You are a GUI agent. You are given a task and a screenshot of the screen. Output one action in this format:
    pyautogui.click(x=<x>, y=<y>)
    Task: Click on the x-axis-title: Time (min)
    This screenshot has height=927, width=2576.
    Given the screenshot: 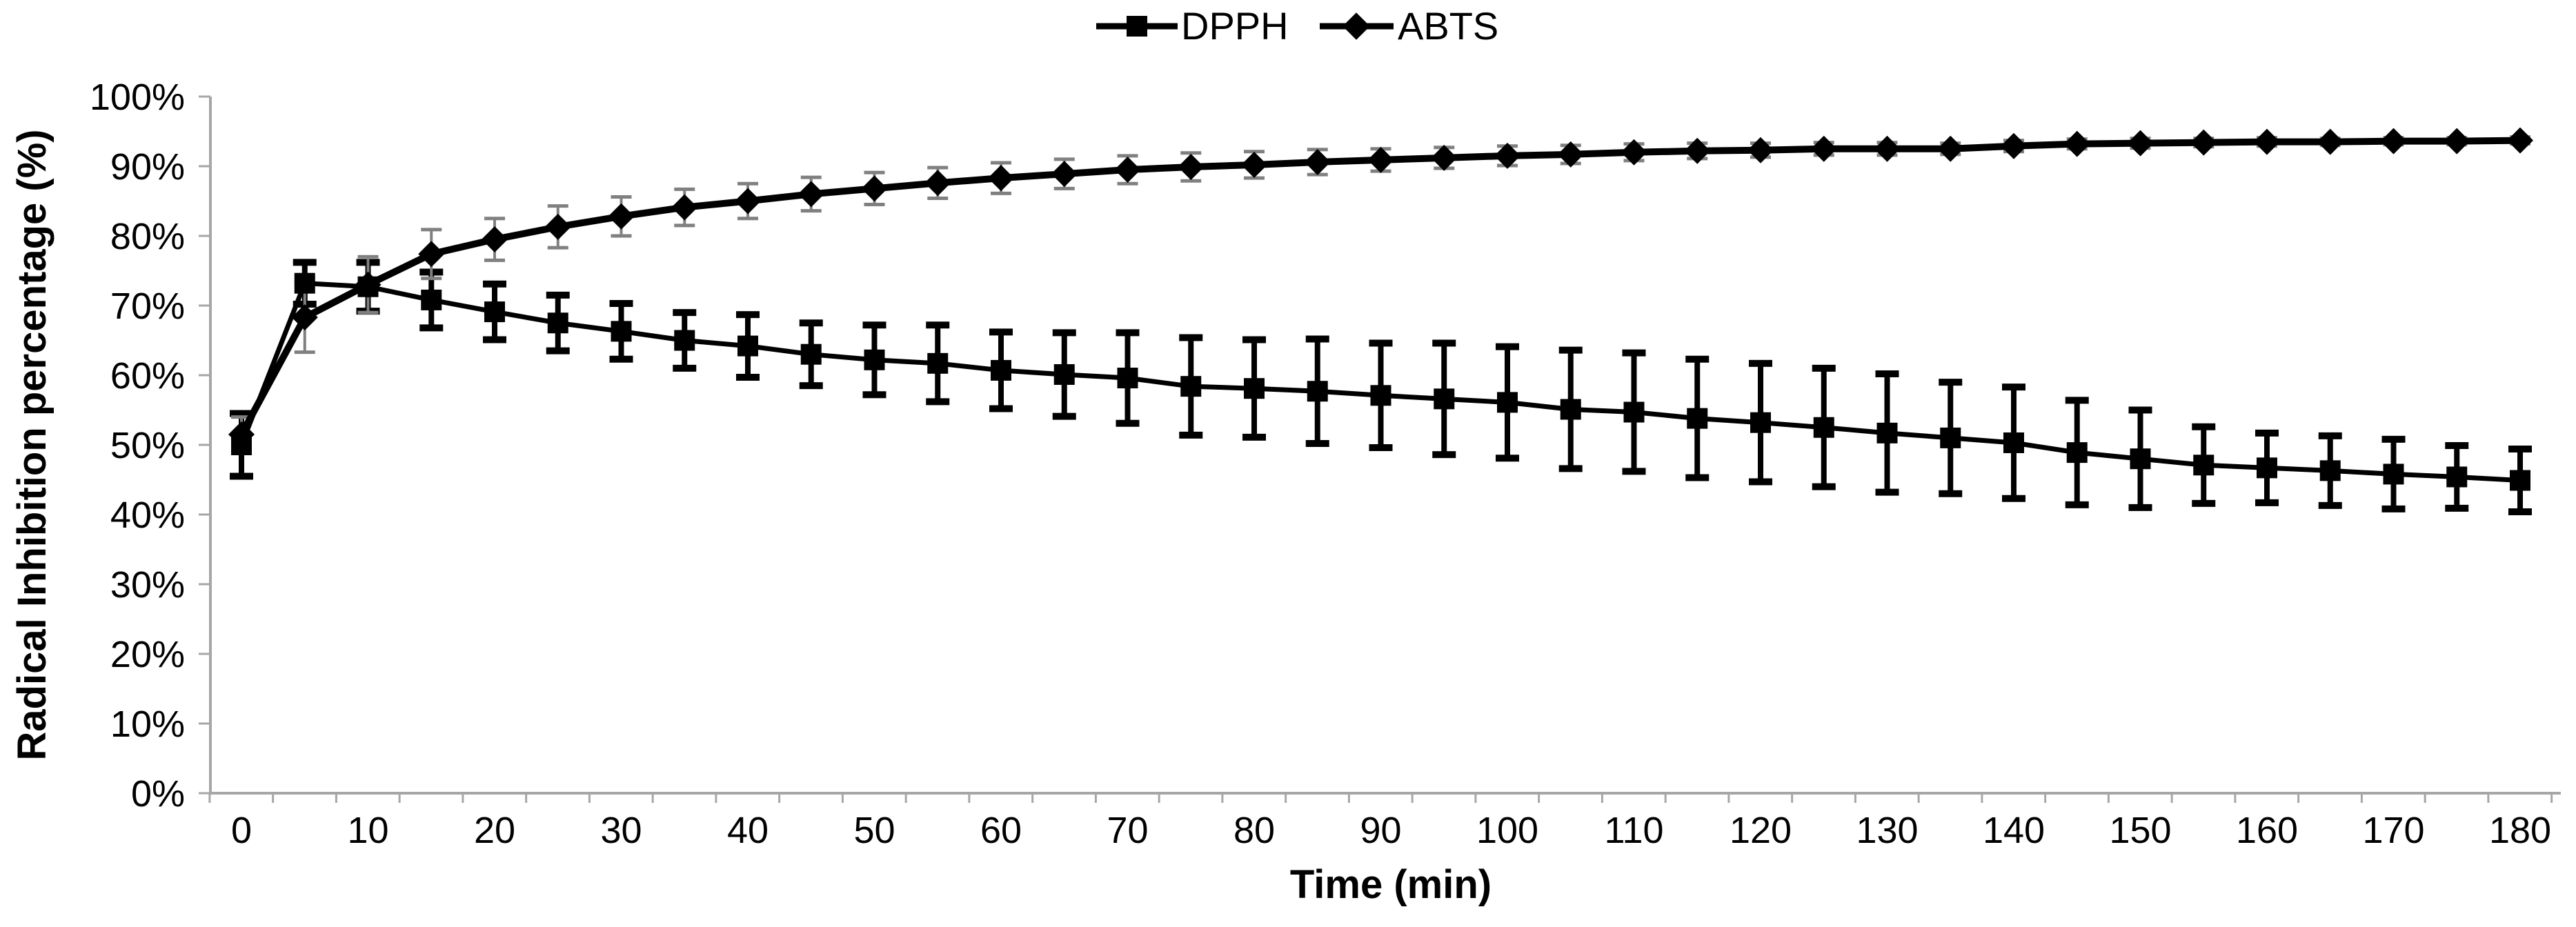 What is the action you would take?
    pyautogui.click(x=1391, y=885)
    